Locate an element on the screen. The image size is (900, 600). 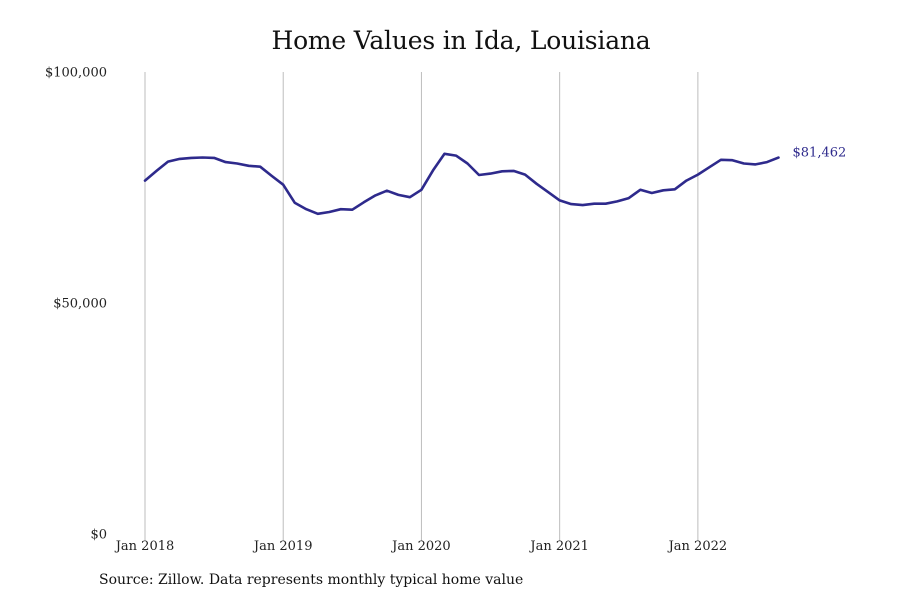
x-tick-label: Jan 2021 is located at coordinates (558, 546).